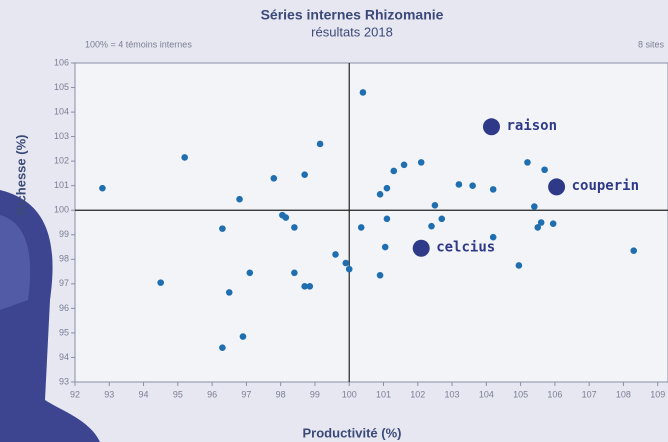 Image resolution: width=668 pixels, height=442 pixels. Describe the element at coordinates (465, 247) in the screenshot. I see `point-label: celcius` at that location.